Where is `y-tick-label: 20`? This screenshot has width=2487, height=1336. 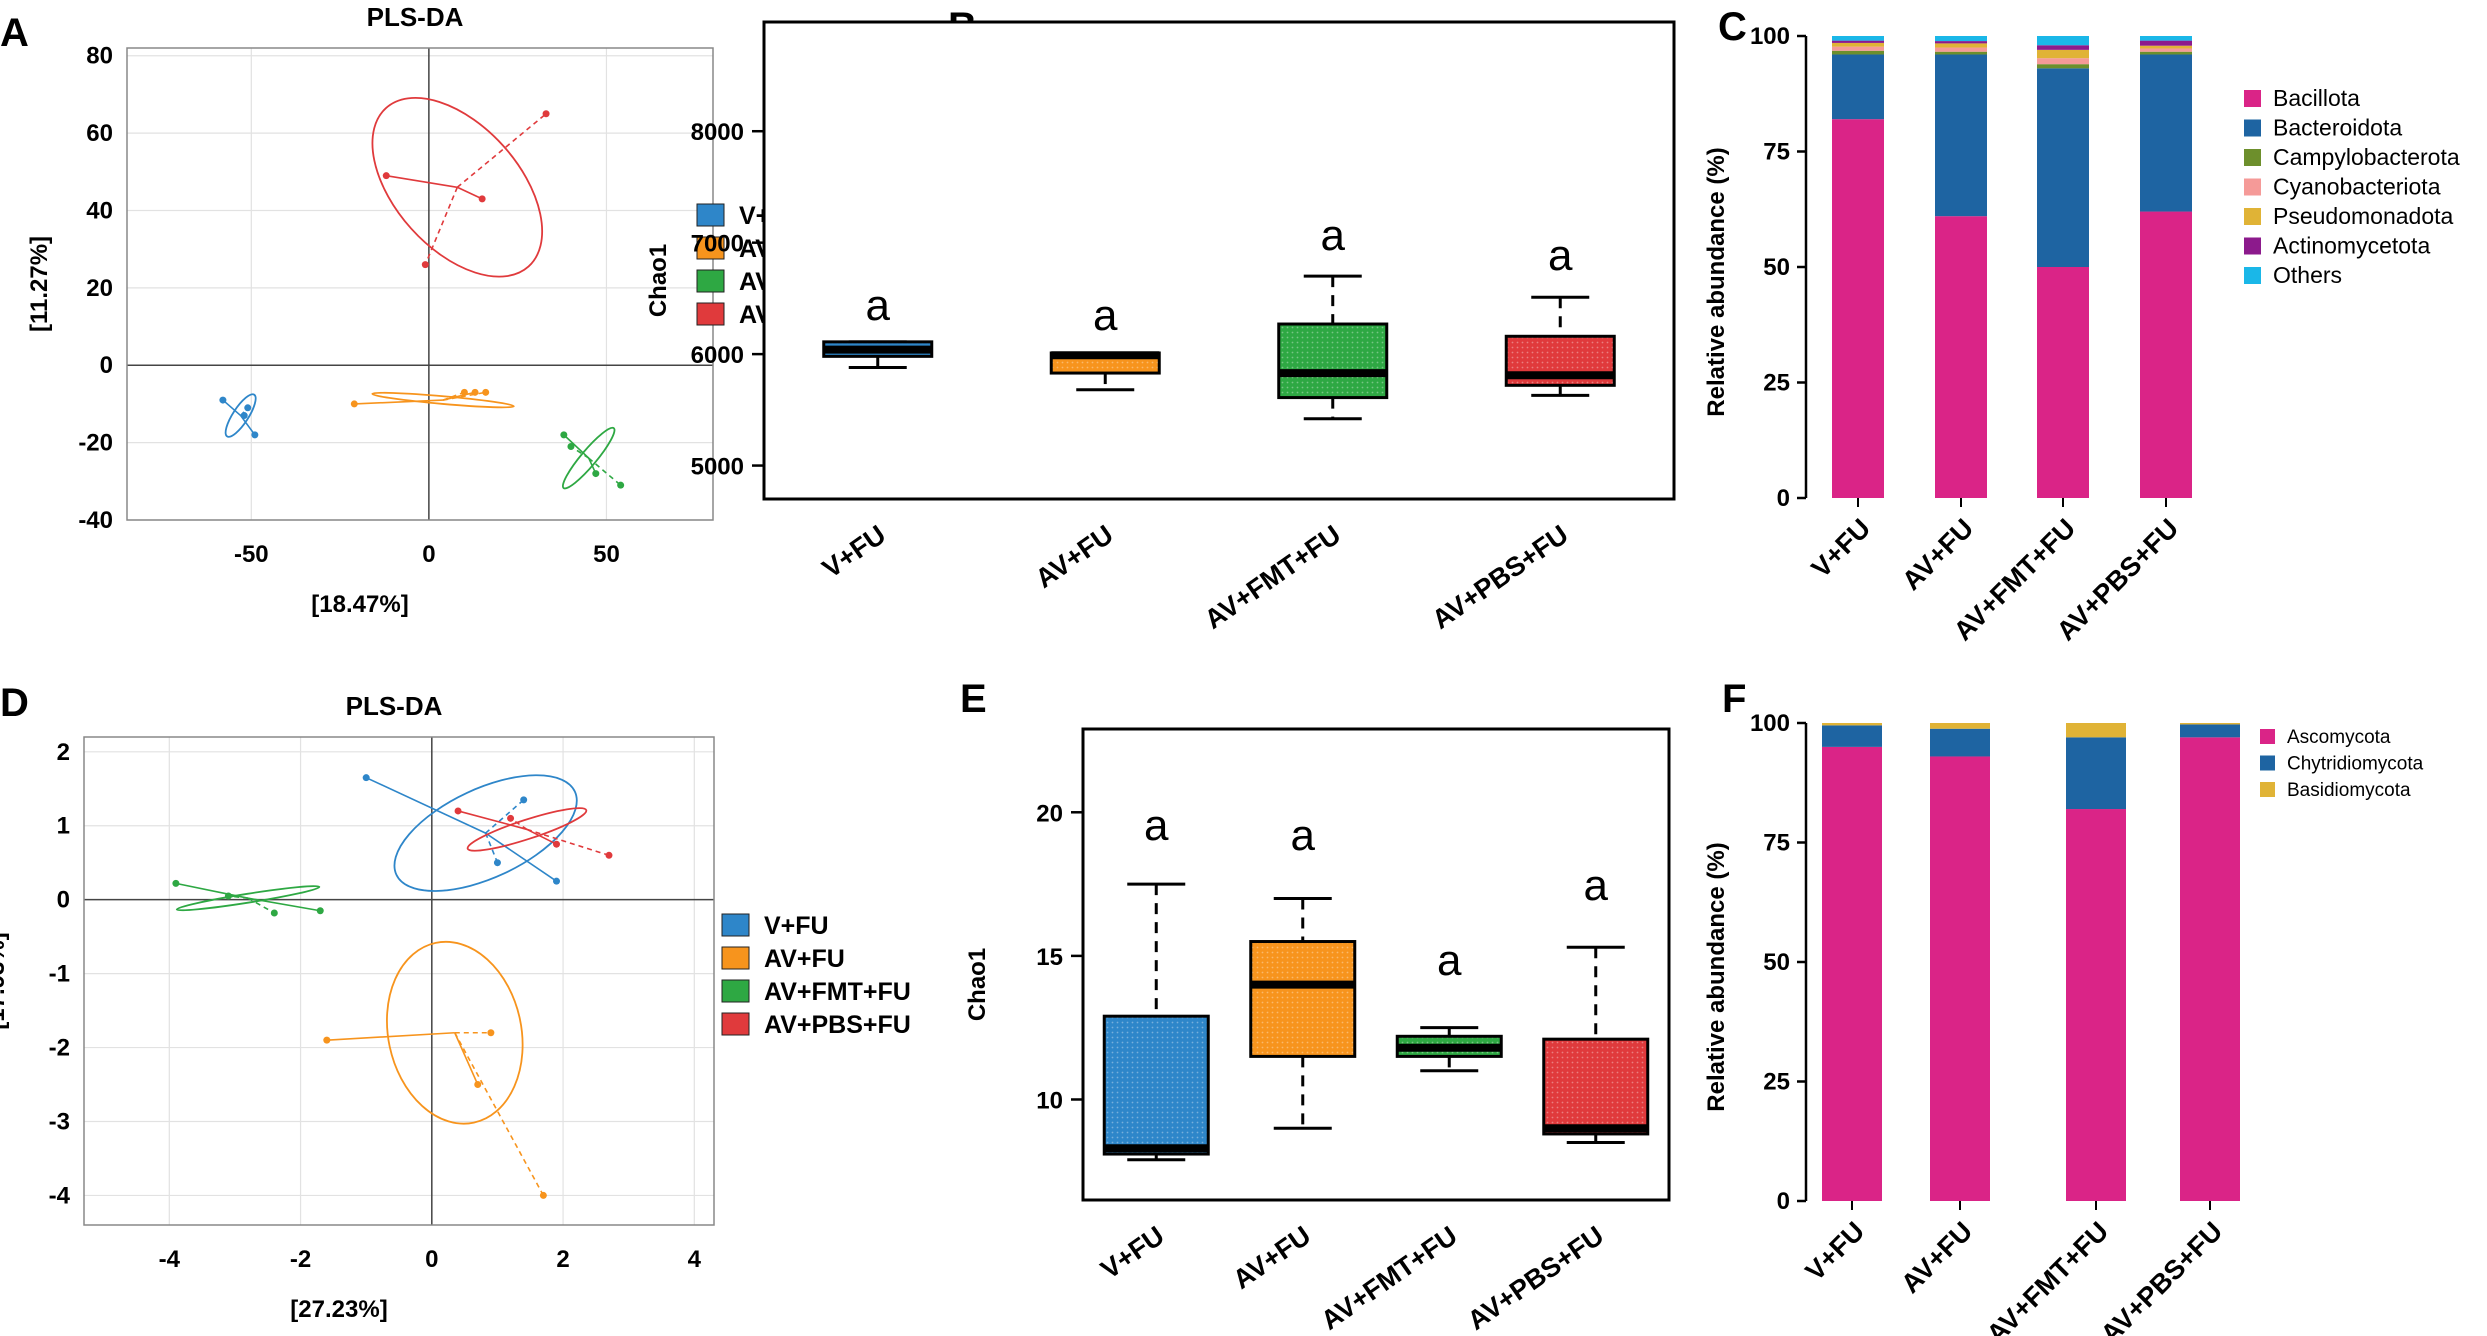
y-tick-label: 20 is located at coordinates (99, 288).